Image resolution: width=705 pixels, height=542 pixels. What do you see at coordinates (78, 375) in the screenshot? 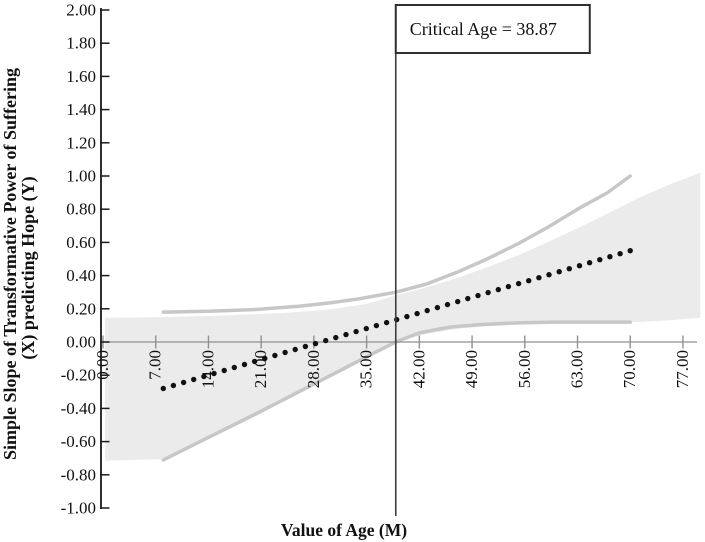
I see `y-tick-label: -0.20` at bounding box center [78, 375].